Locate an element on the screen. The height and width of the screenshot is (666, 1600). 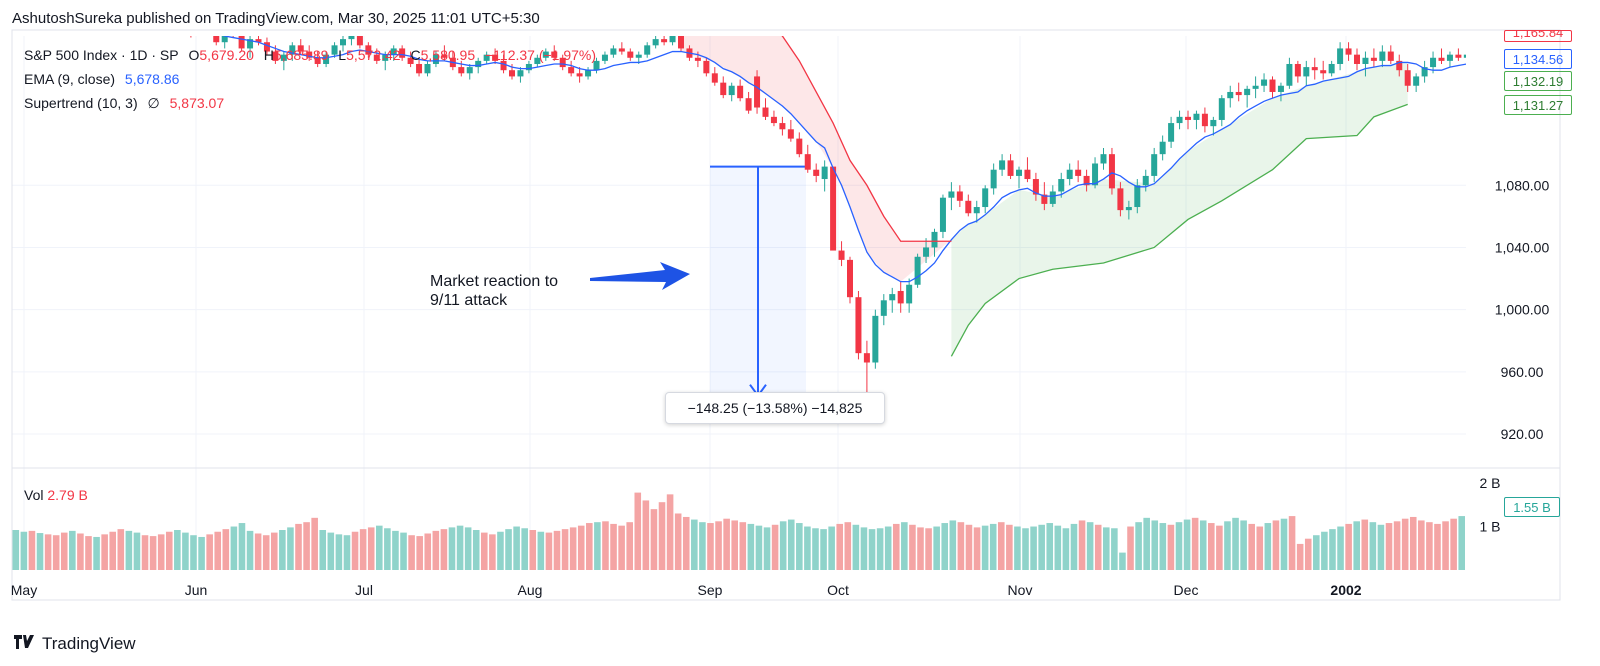
supertrend-value: 5,873.07 is located at coordinates (197, 103).